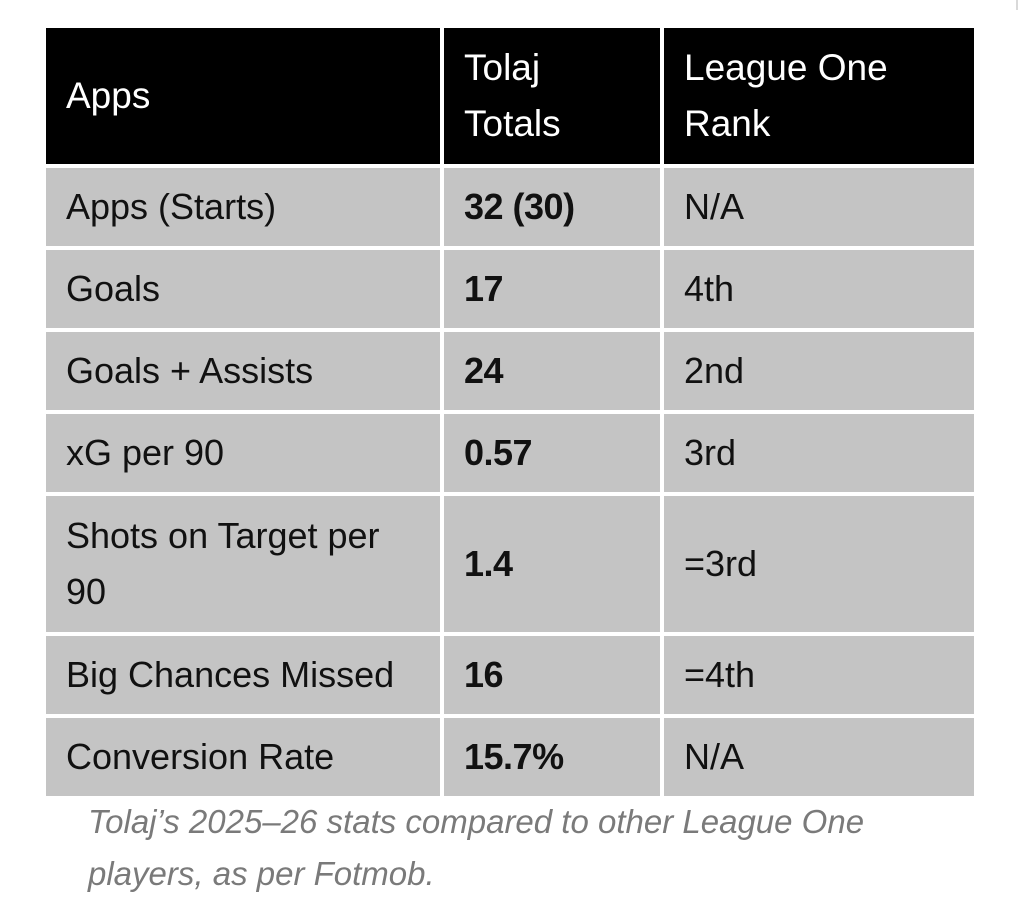 The height and width of the screenshot is (909, 1024). I want to click on table-row: Goals + Assists 24 2nd, so click(510, 371).